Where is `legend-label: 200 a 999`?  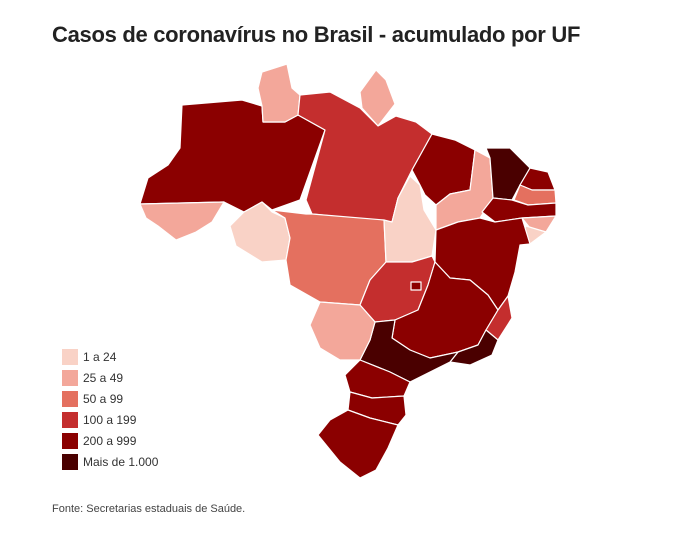
legend-label: 200 a 999 is located at coordinates (110, 440).